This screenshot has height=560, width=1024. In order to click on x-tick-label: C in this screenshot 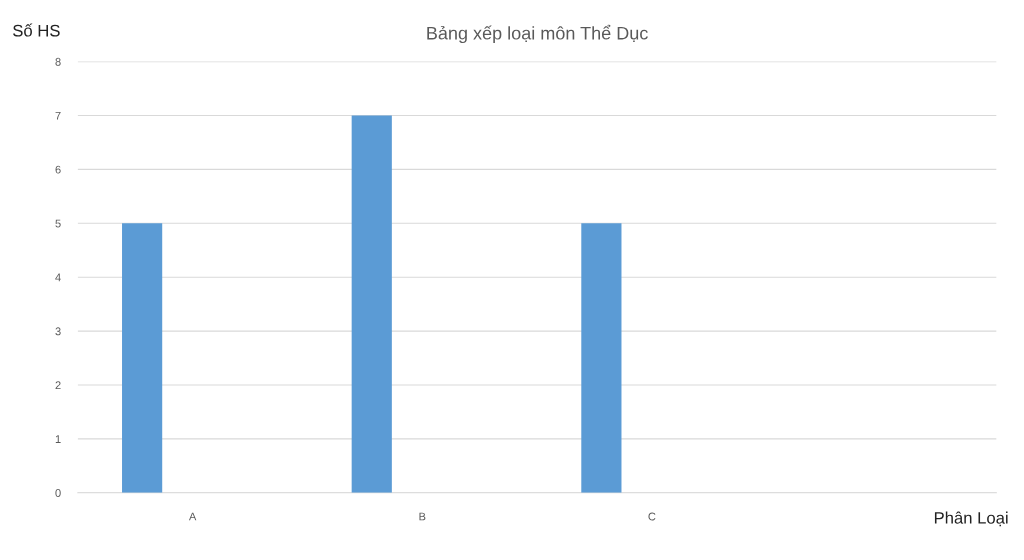, I will do `click(652, 516)`.